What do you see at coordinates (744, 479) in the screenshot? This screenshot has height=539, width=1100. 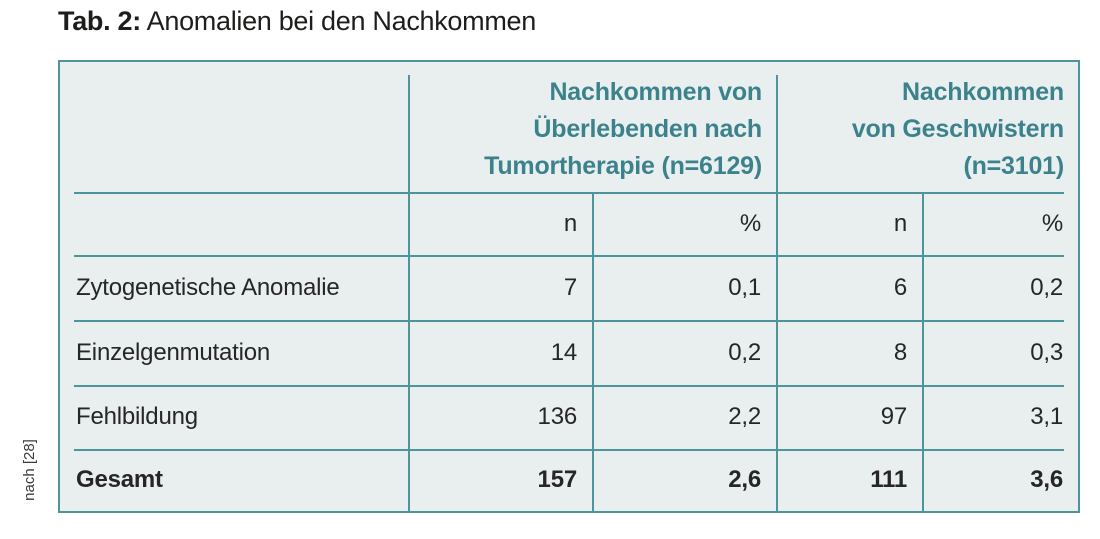 I see `data-cell-total: 2,6` at bounding box center [744, 479].